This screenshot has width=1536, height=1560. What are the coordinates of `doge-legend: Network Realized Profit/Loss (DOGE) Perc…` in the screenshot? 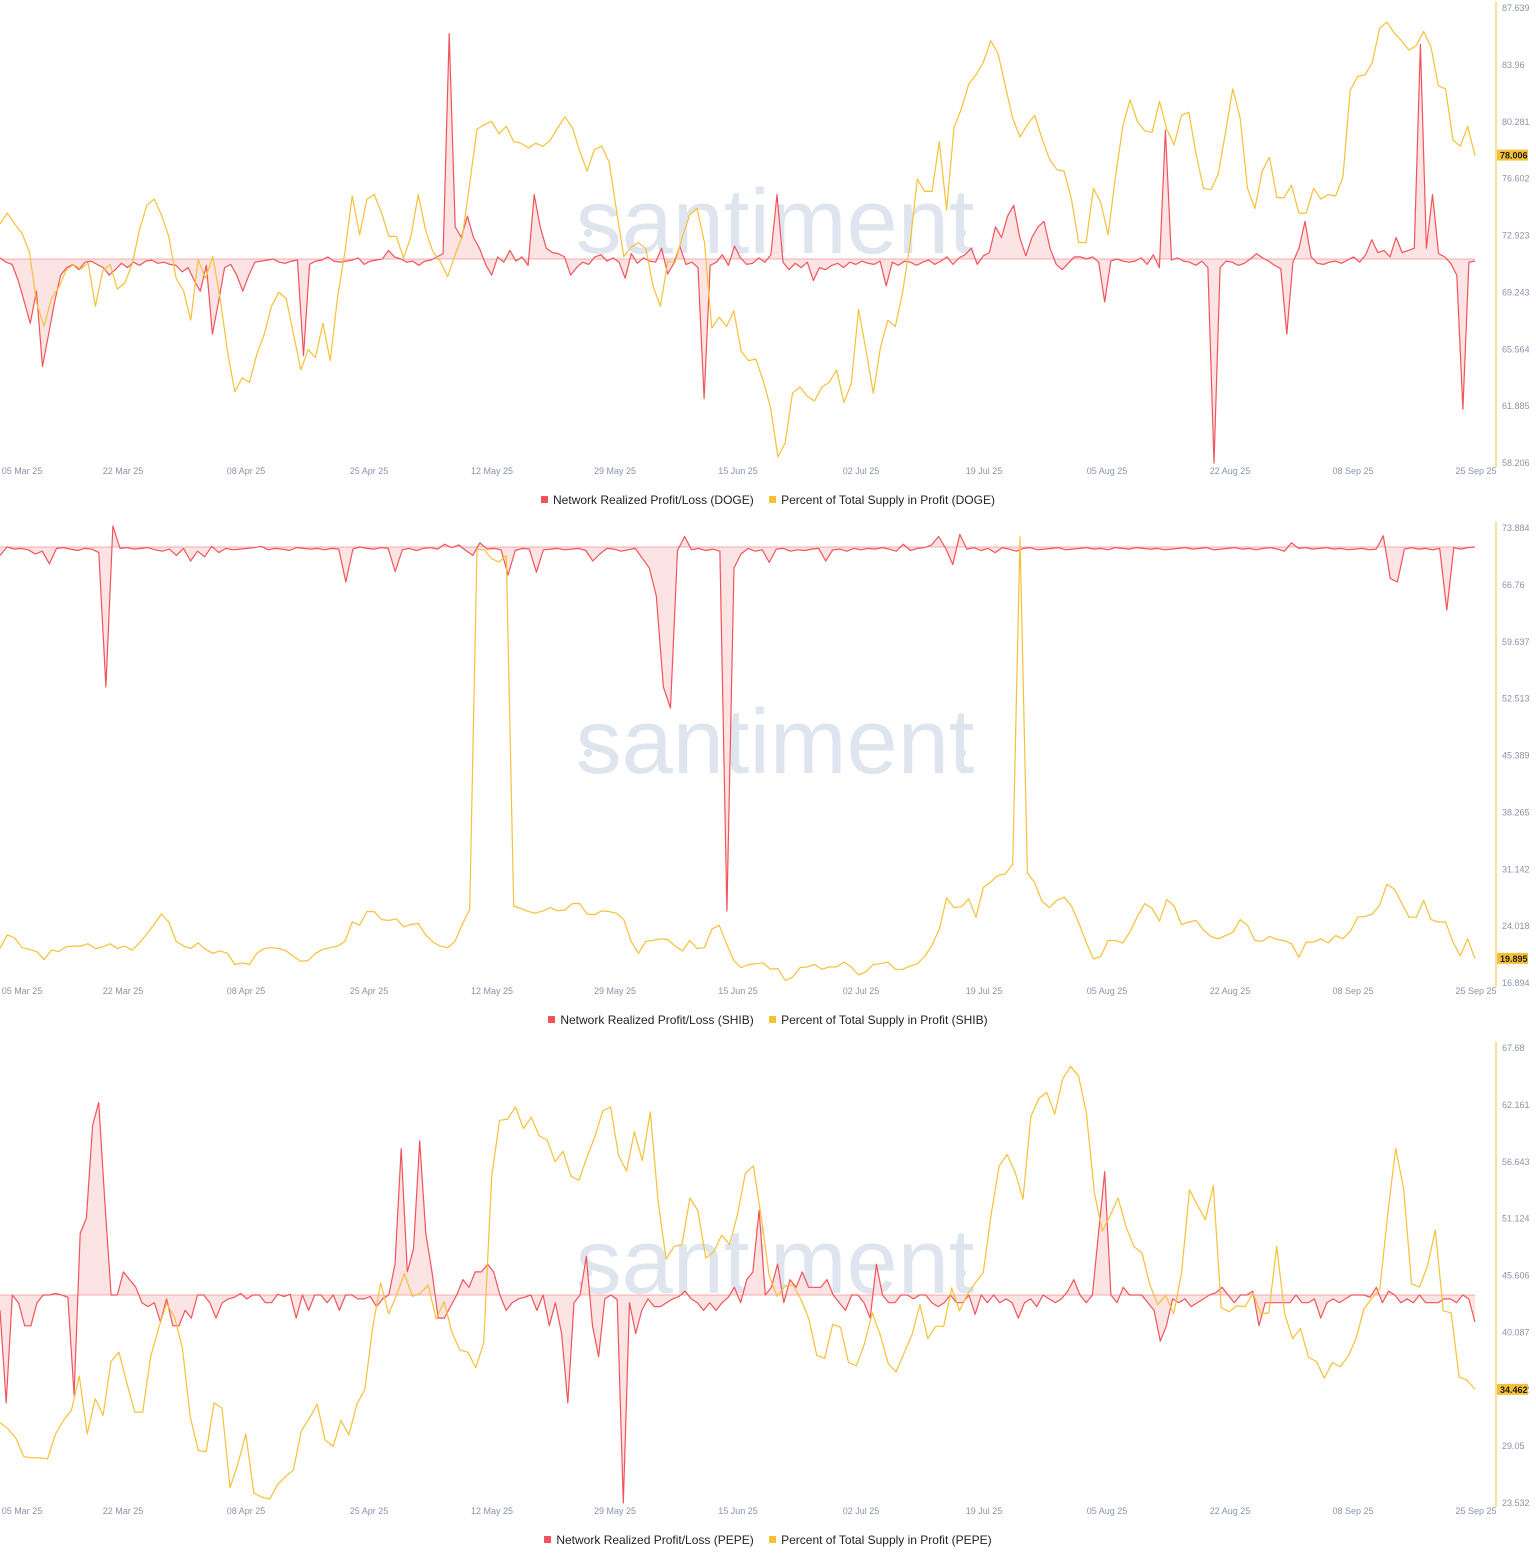 It's located at (768, 500).